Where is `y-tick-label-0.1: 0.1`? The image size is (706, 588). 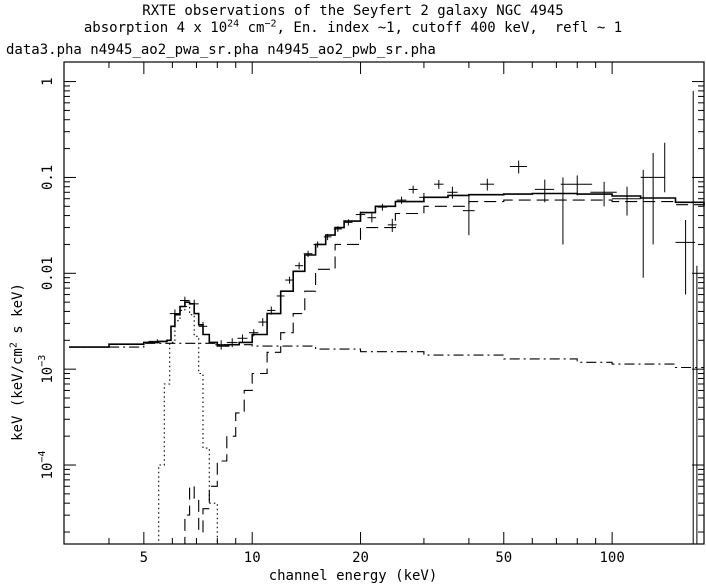 y-tick-label-0.1: 0.1 is located at coordinates (48, 177).